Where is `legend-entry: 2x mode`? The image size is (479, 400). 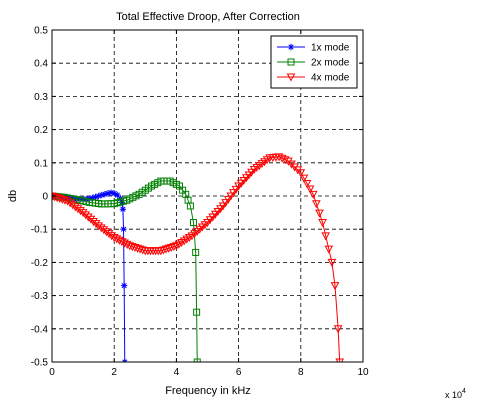
legend-entry: 2x mode is located at coordinates (313, 63).